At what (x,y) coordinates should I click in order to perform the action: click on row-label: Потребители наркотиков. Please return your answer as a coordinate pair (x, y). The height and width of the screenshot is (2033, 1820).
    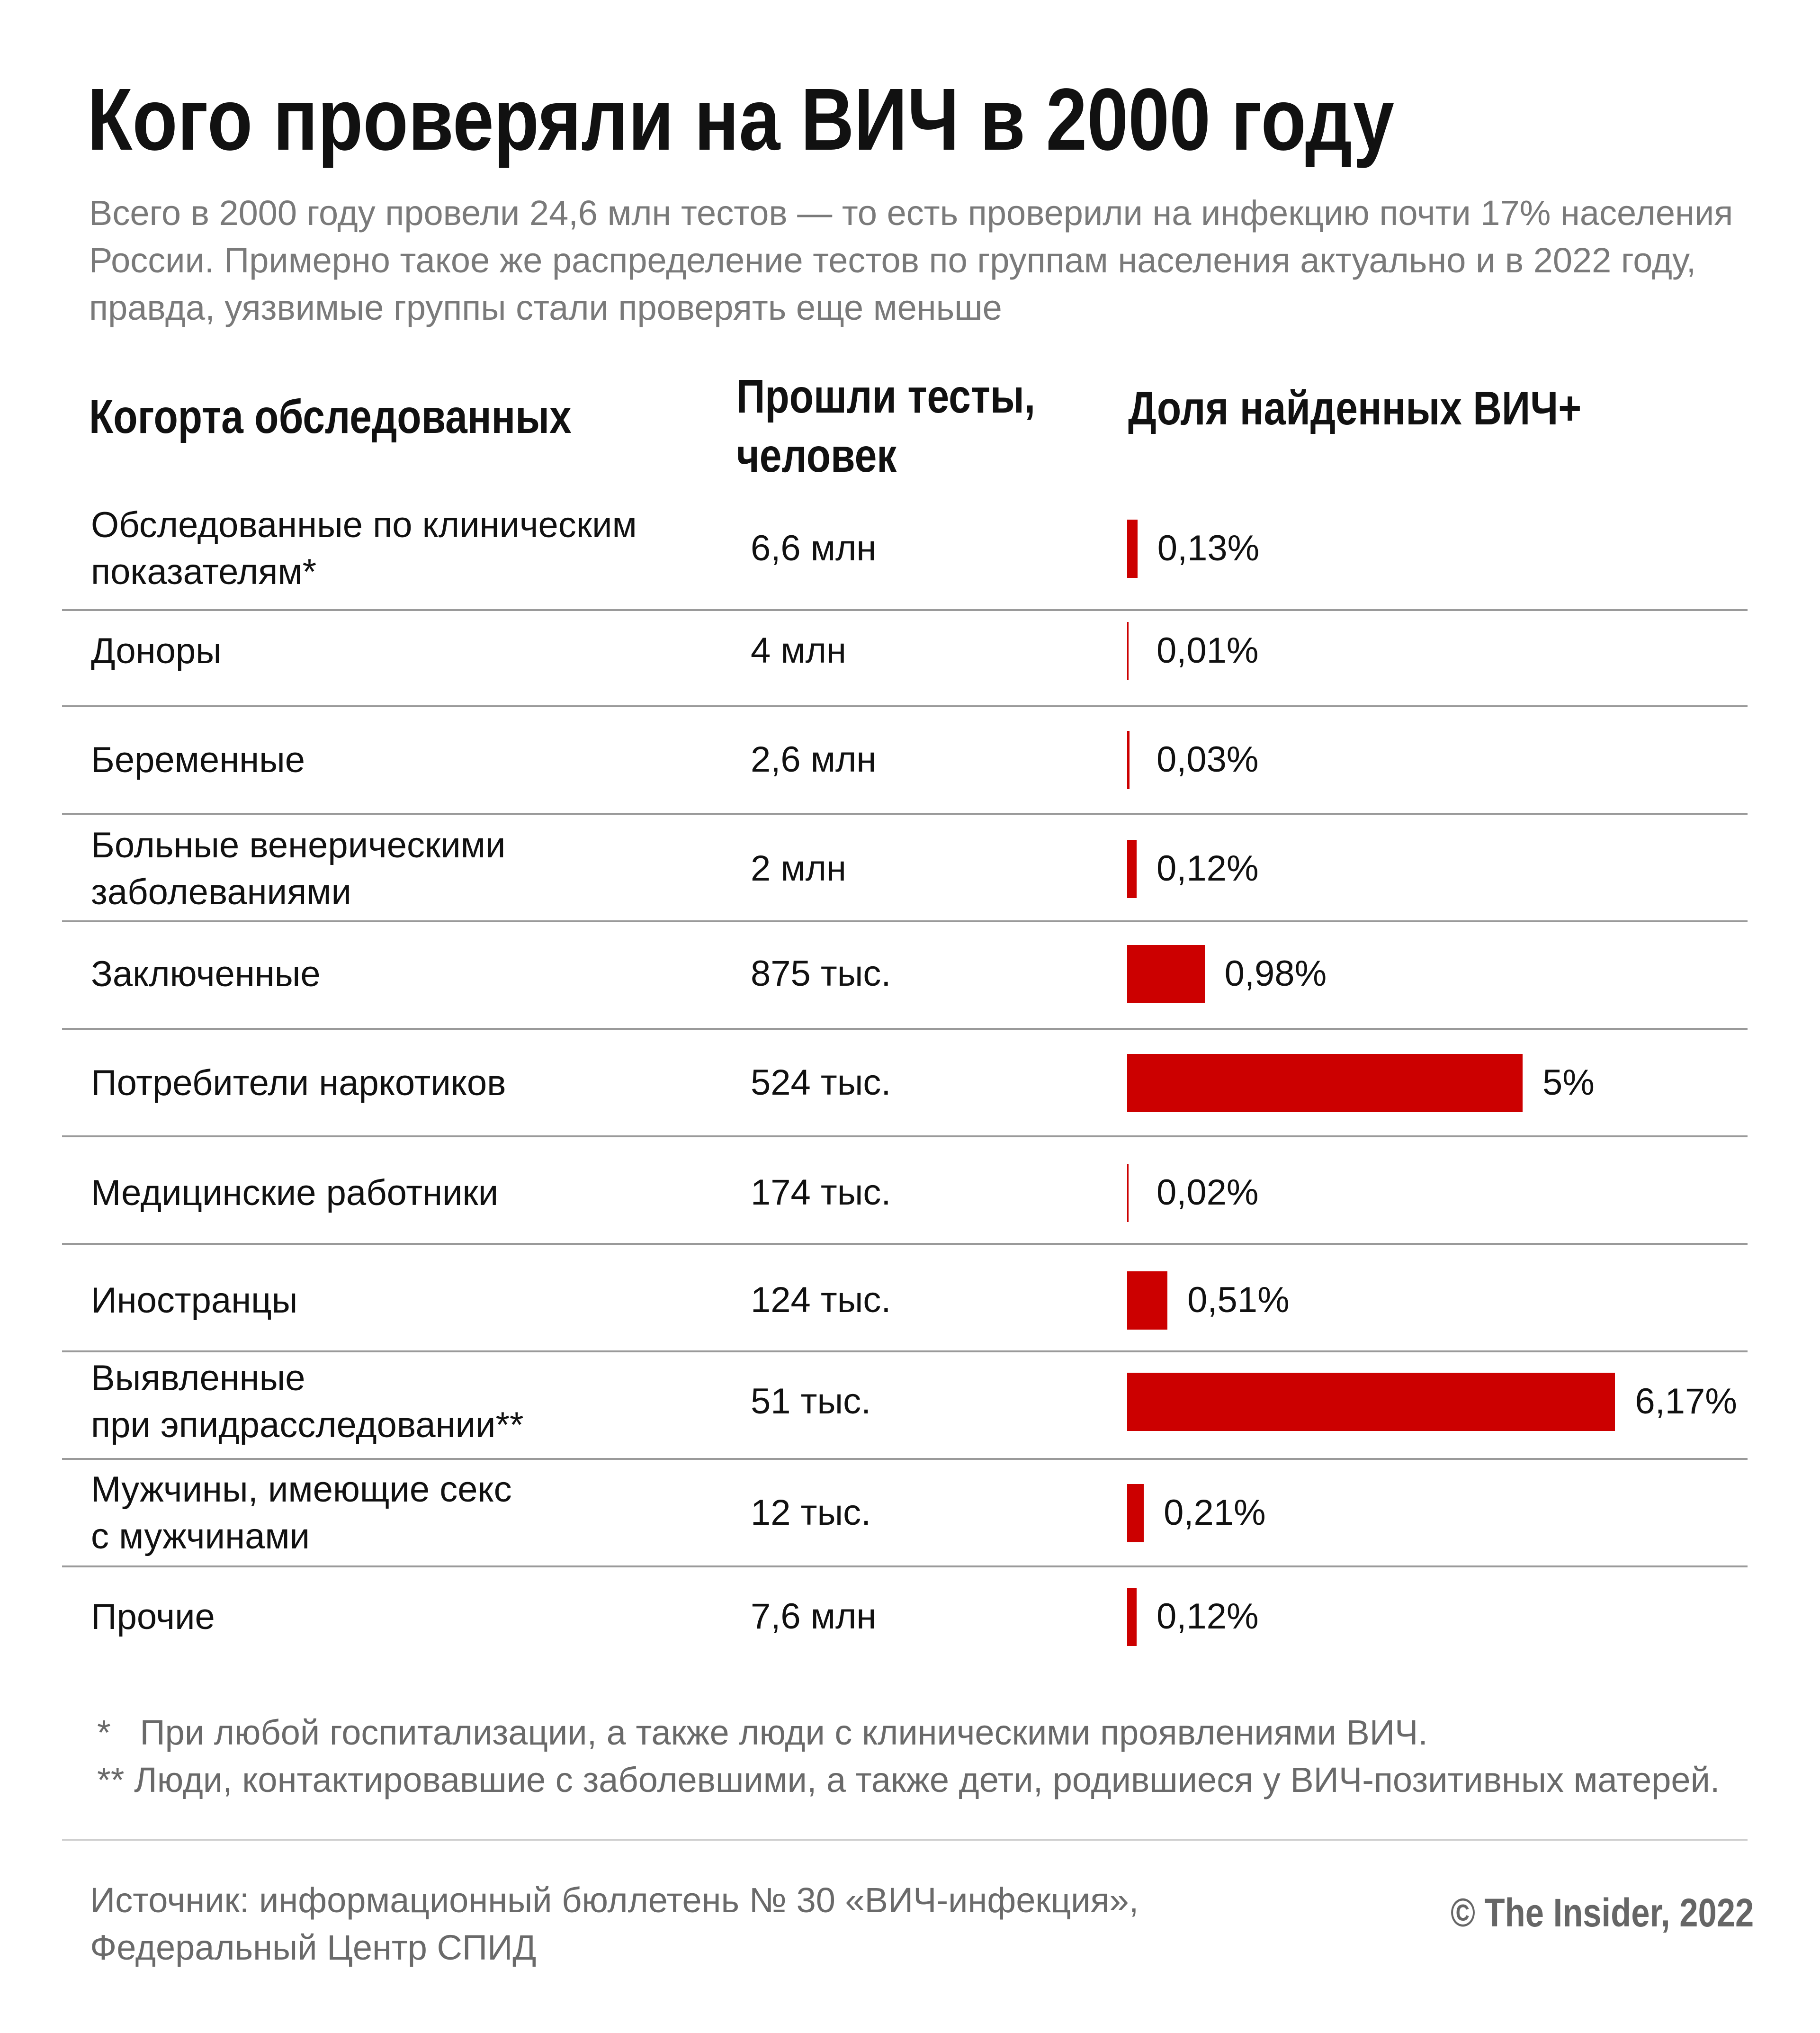
    Looking at the image, I should click on (298, 1083).